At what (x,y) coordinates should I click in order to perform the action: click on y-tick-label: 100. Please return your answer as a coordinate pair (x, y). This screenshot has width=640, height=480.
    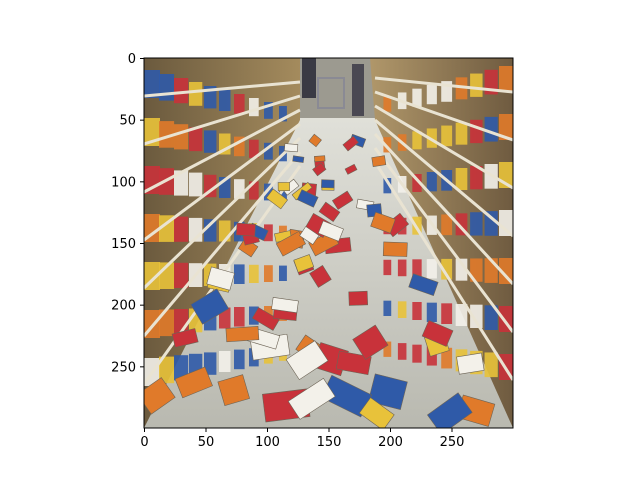
    Looking at the image, I should click on (123, 182).